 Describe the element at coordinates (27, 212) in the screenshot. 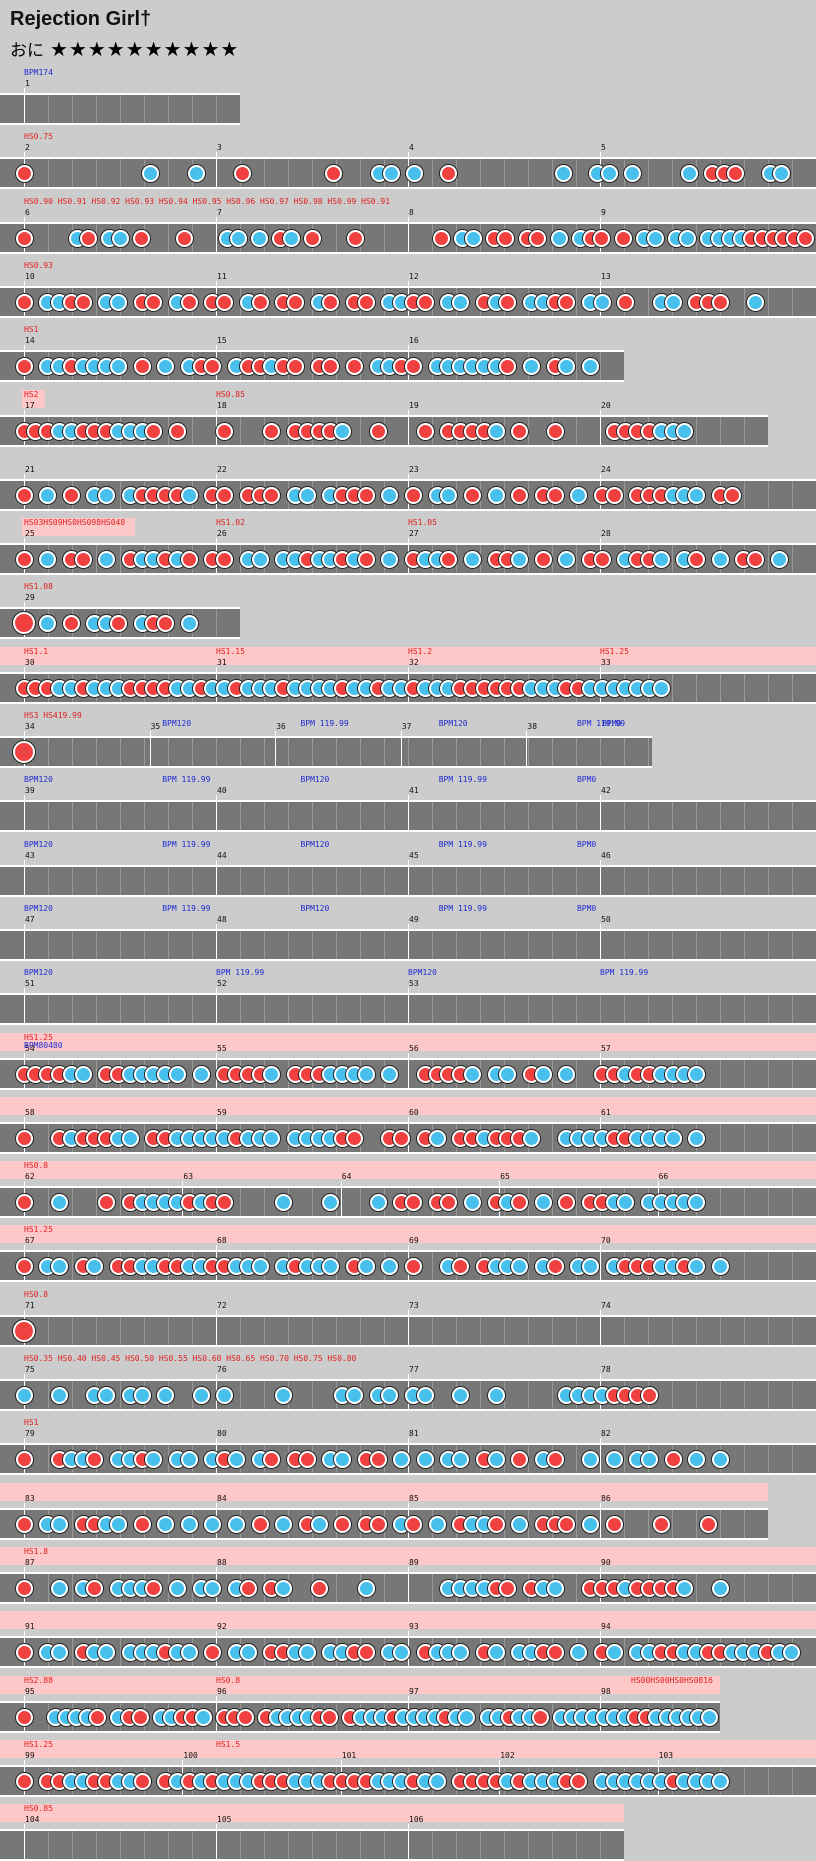

I see `measure-number: 6` at that location.